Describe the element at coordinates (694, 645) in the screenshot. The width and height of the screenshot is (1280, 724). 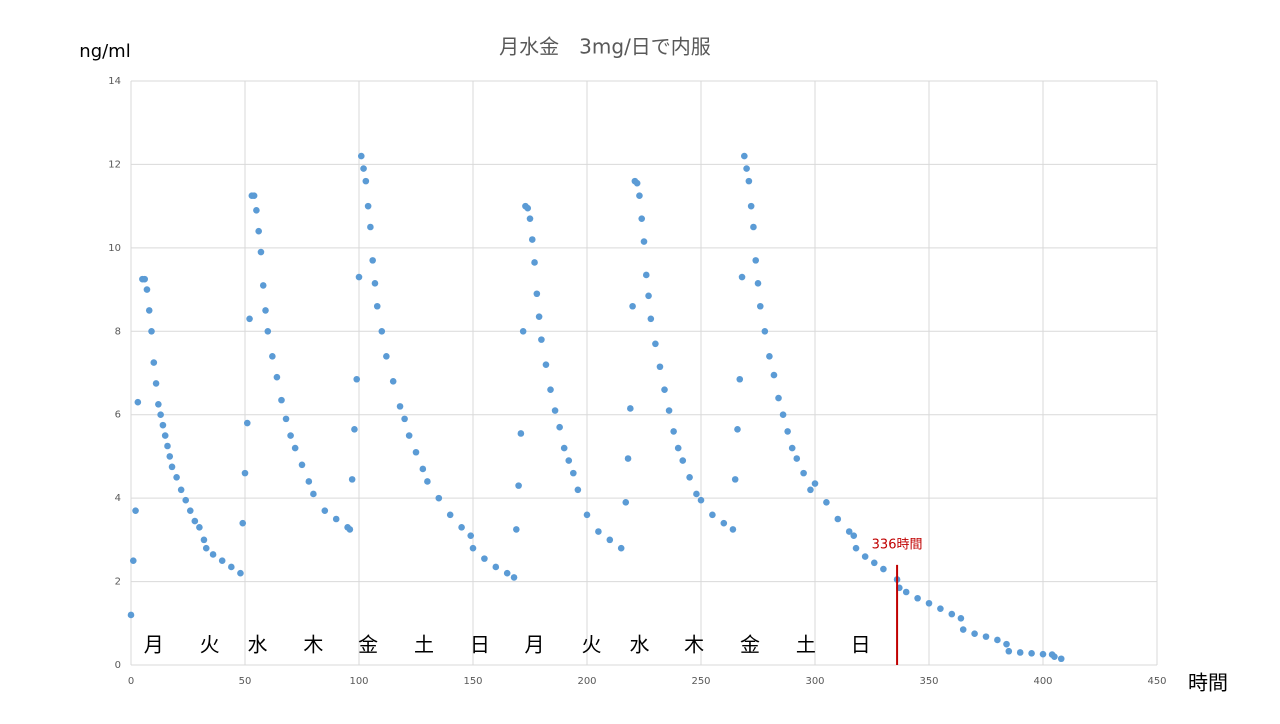
I see `day-label: 木` at that location.